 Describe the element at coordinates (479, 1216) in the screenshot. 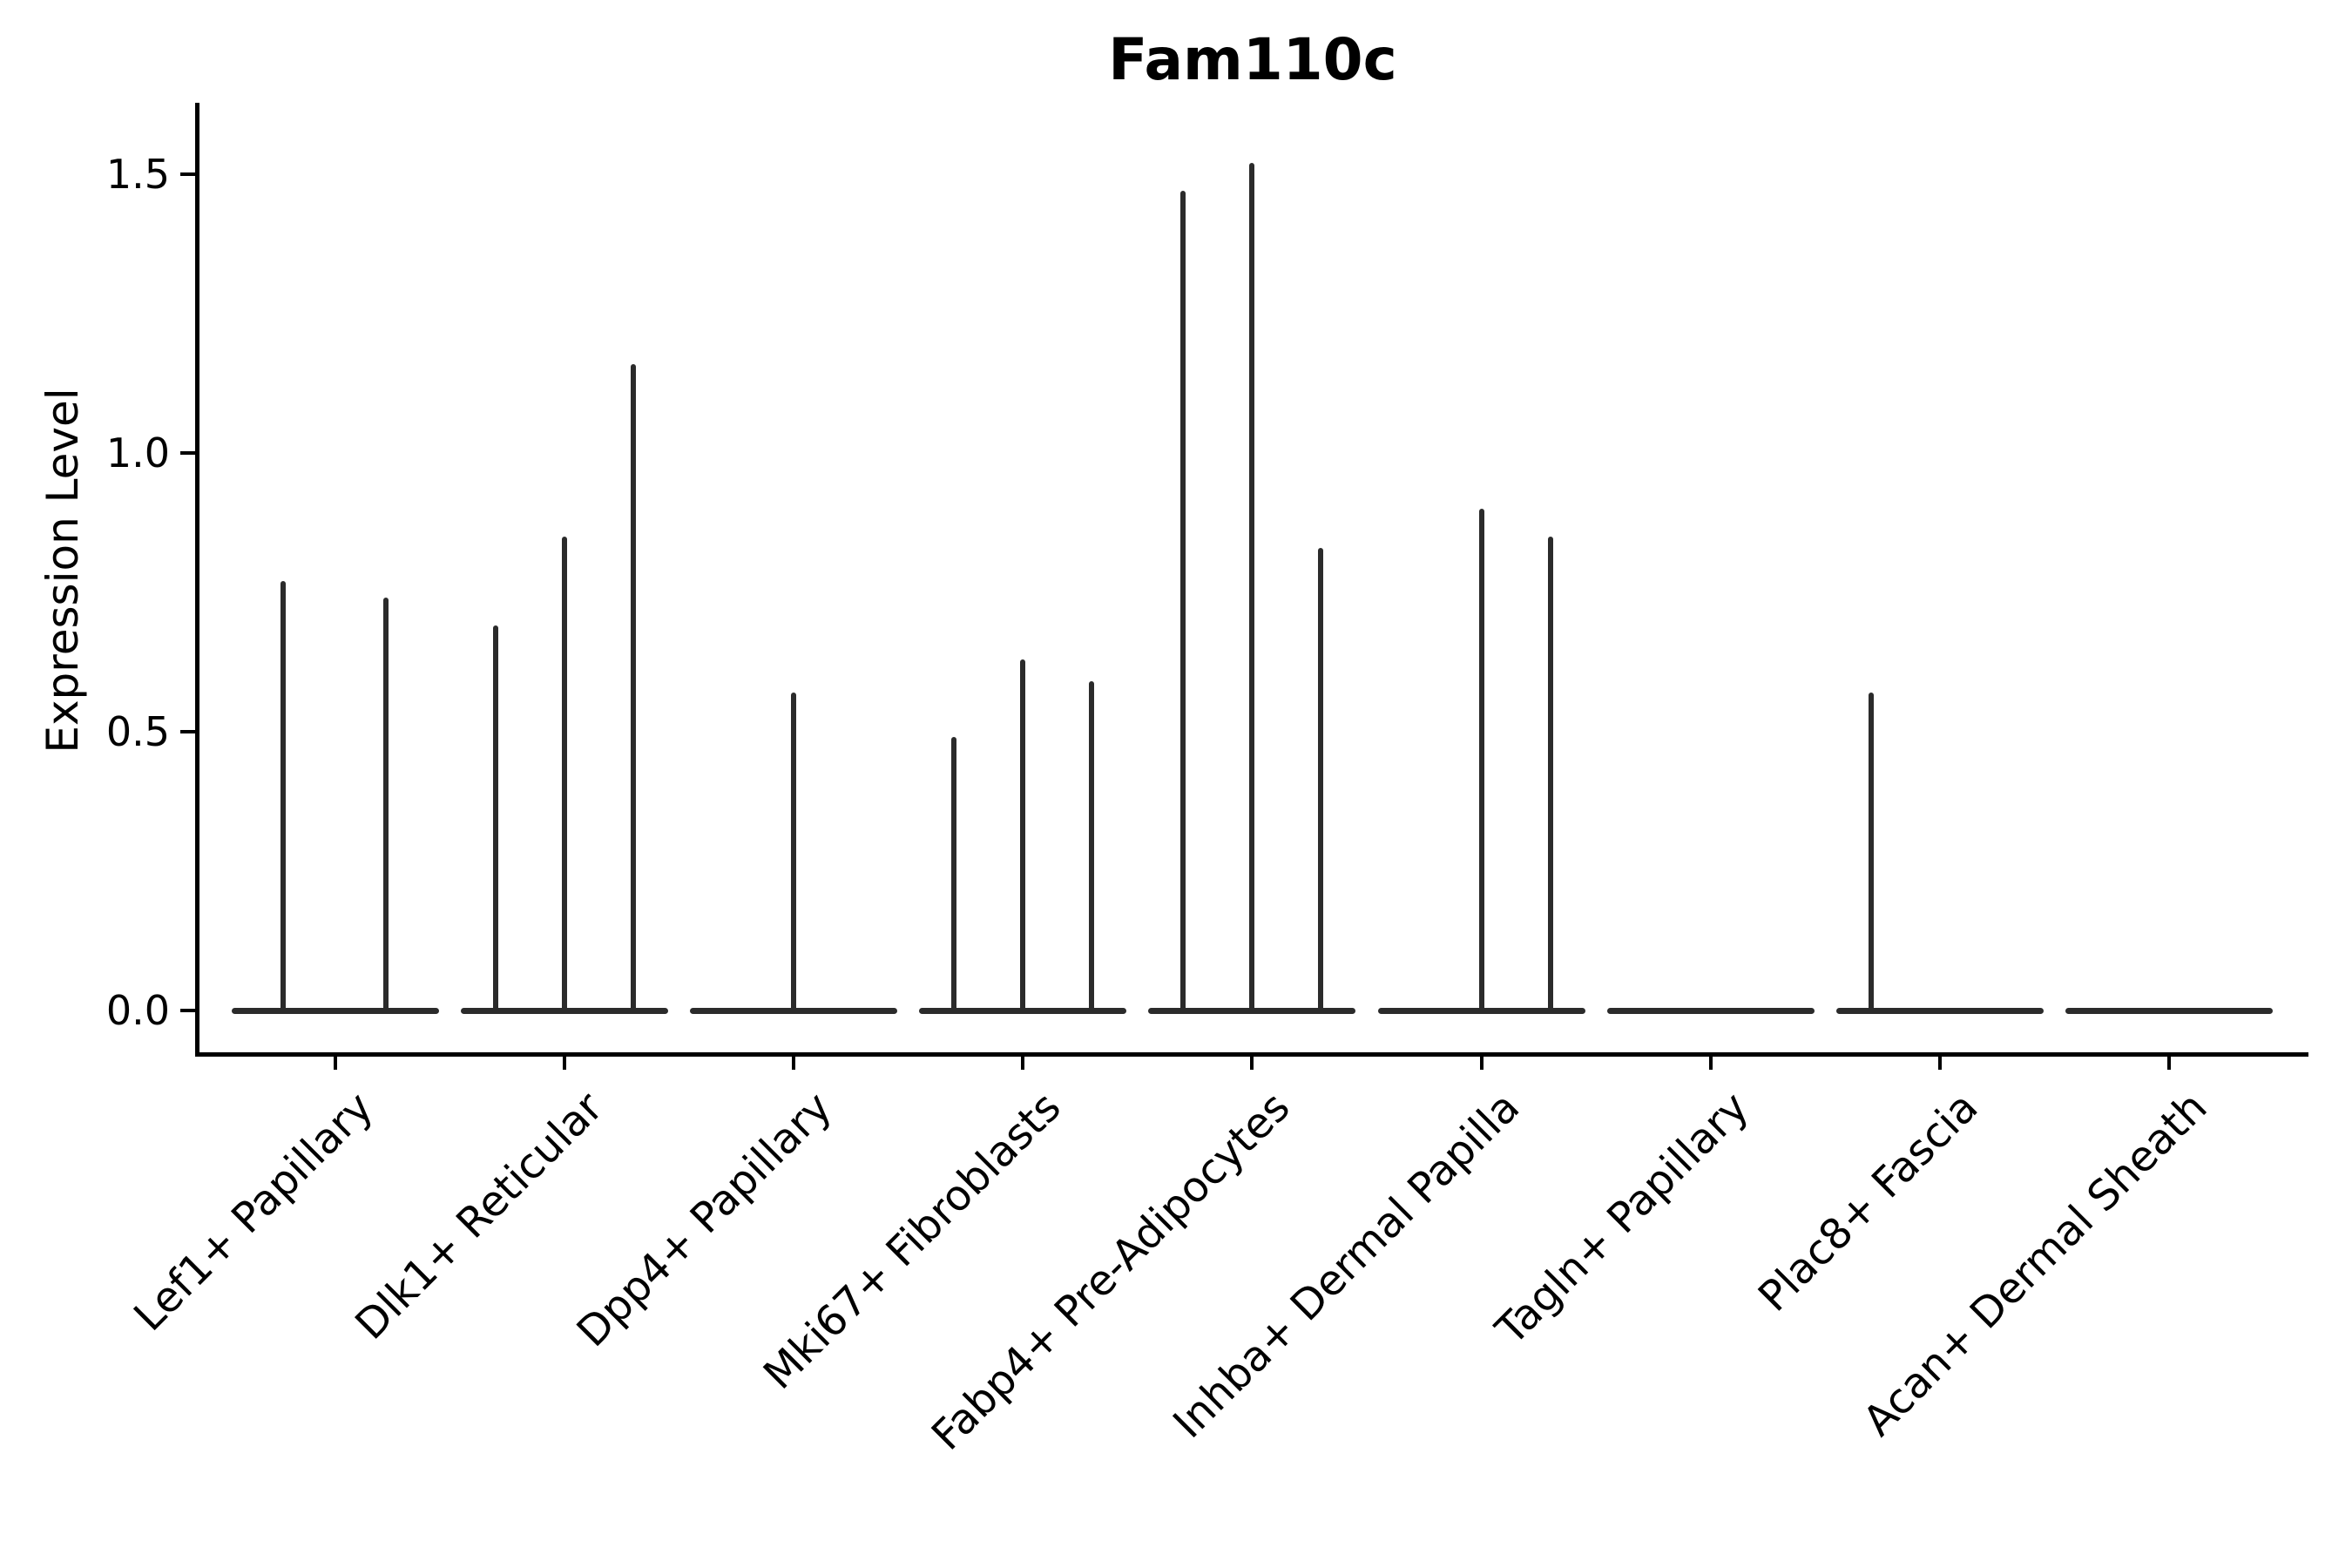

I see `x-tick-label: Dlk1+ Reticular` at that location.